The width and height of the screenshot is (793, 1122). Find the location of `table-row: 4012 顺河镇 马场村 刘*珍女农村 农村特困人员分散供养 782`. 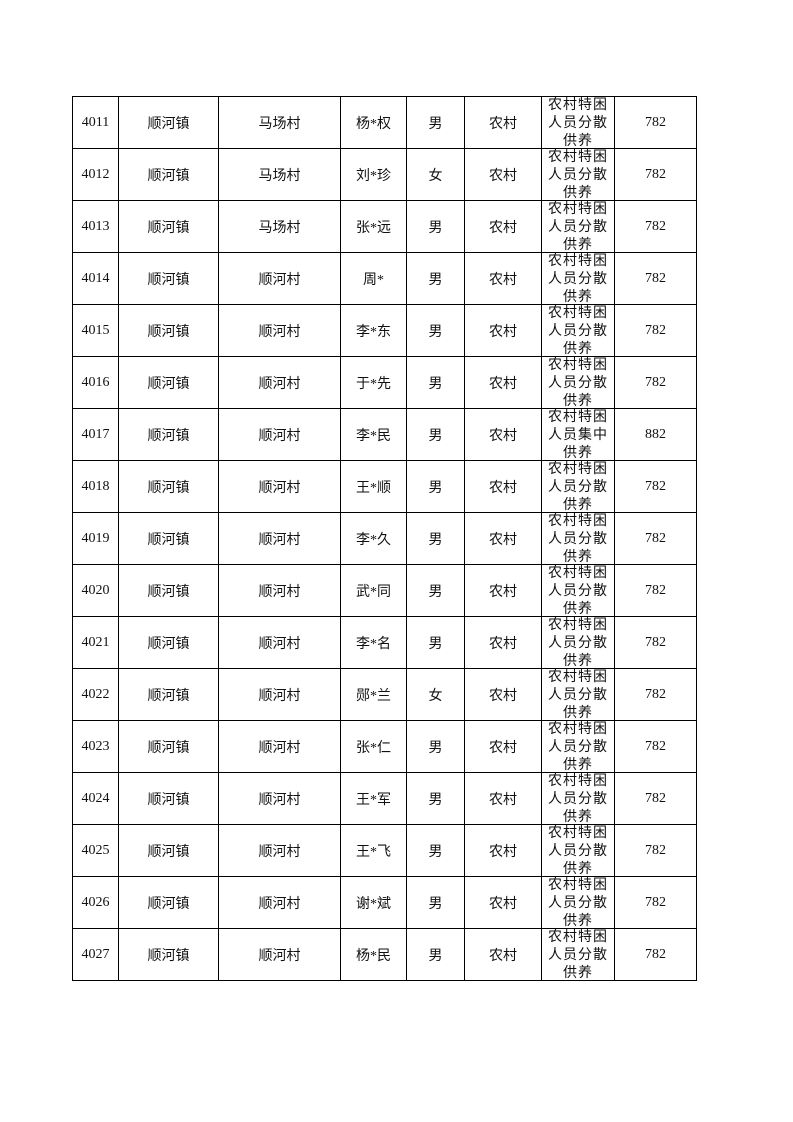

table-row: 4012 顺河镇 马场村 刘*珍女农村 农村特困人员分散供养 782 is located at coordinates (384, 174).